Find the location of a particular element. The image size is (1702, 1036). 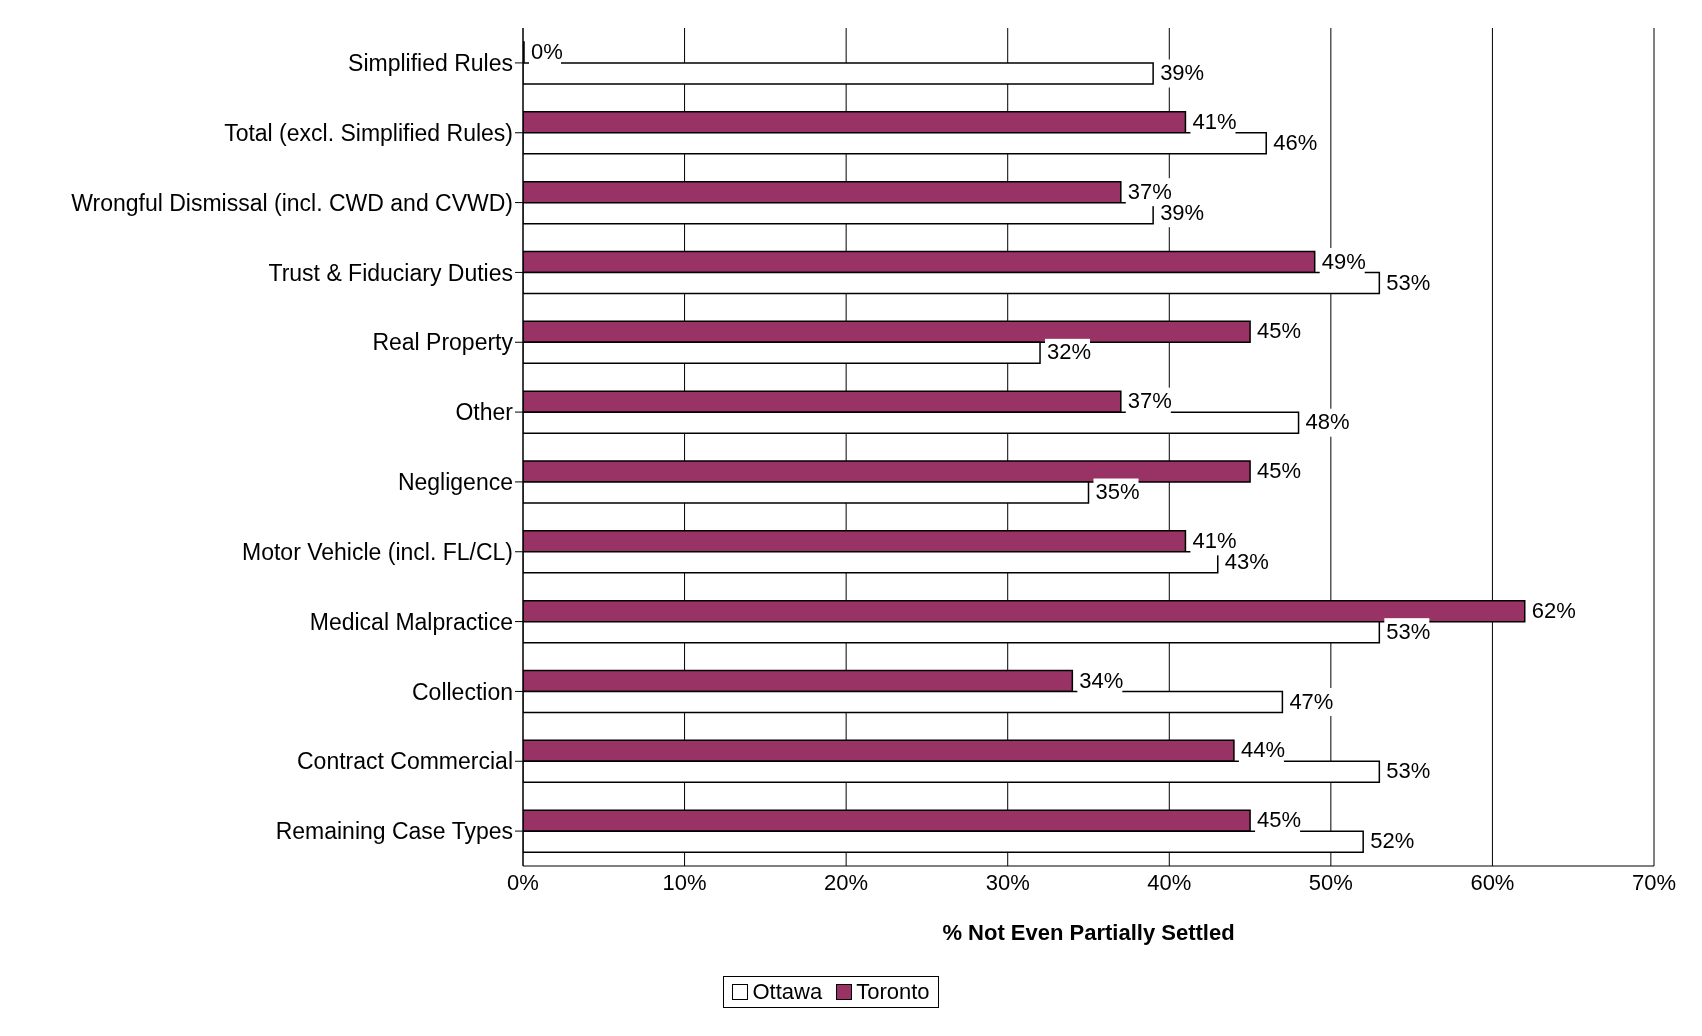

data-label: 47% is located at coordinates (1311, 701).